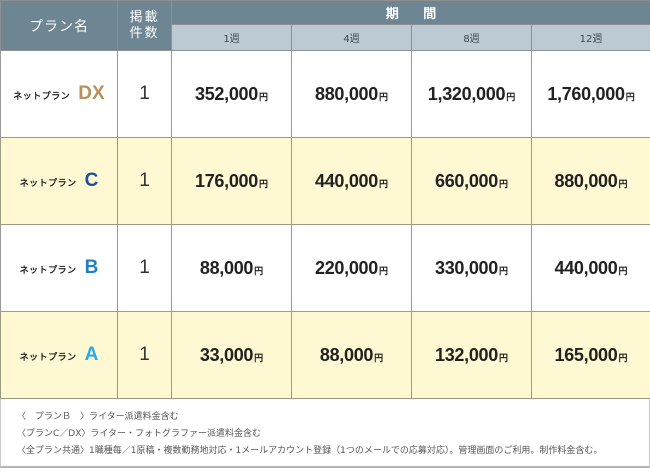  What do you see at coordinates (466, 267) in the screenshot?
I see `price-value: 330,000` at bounding box center [466, 267].